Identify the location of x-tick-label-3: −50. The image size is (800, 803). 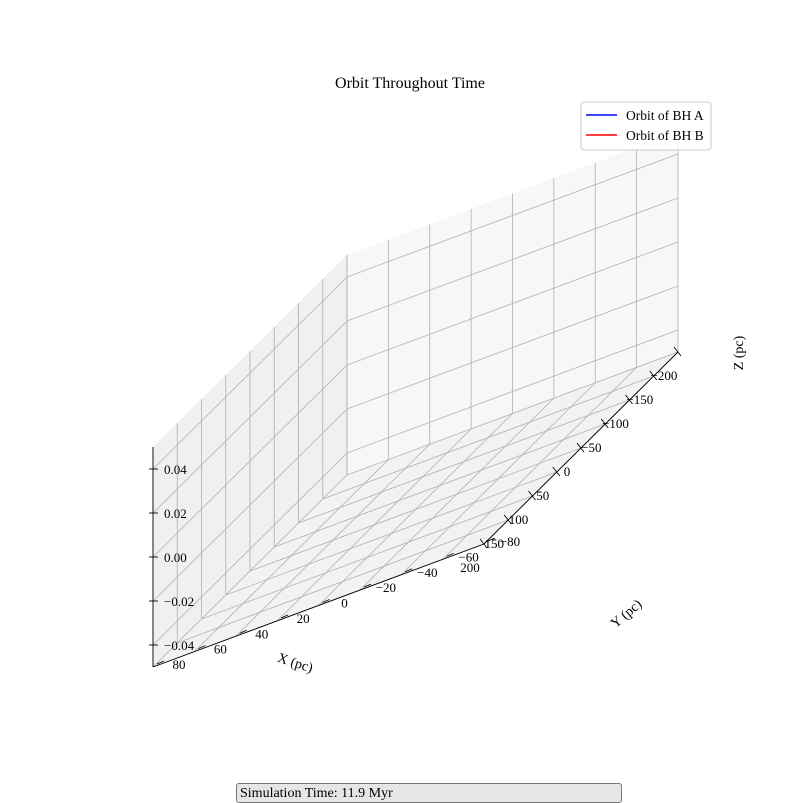
(591, 447).